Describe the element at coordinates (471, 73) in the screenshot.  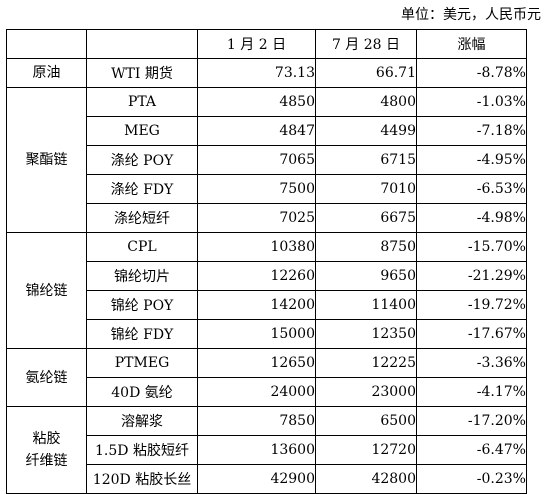
I see `change-cell: -8.78%` at that location.